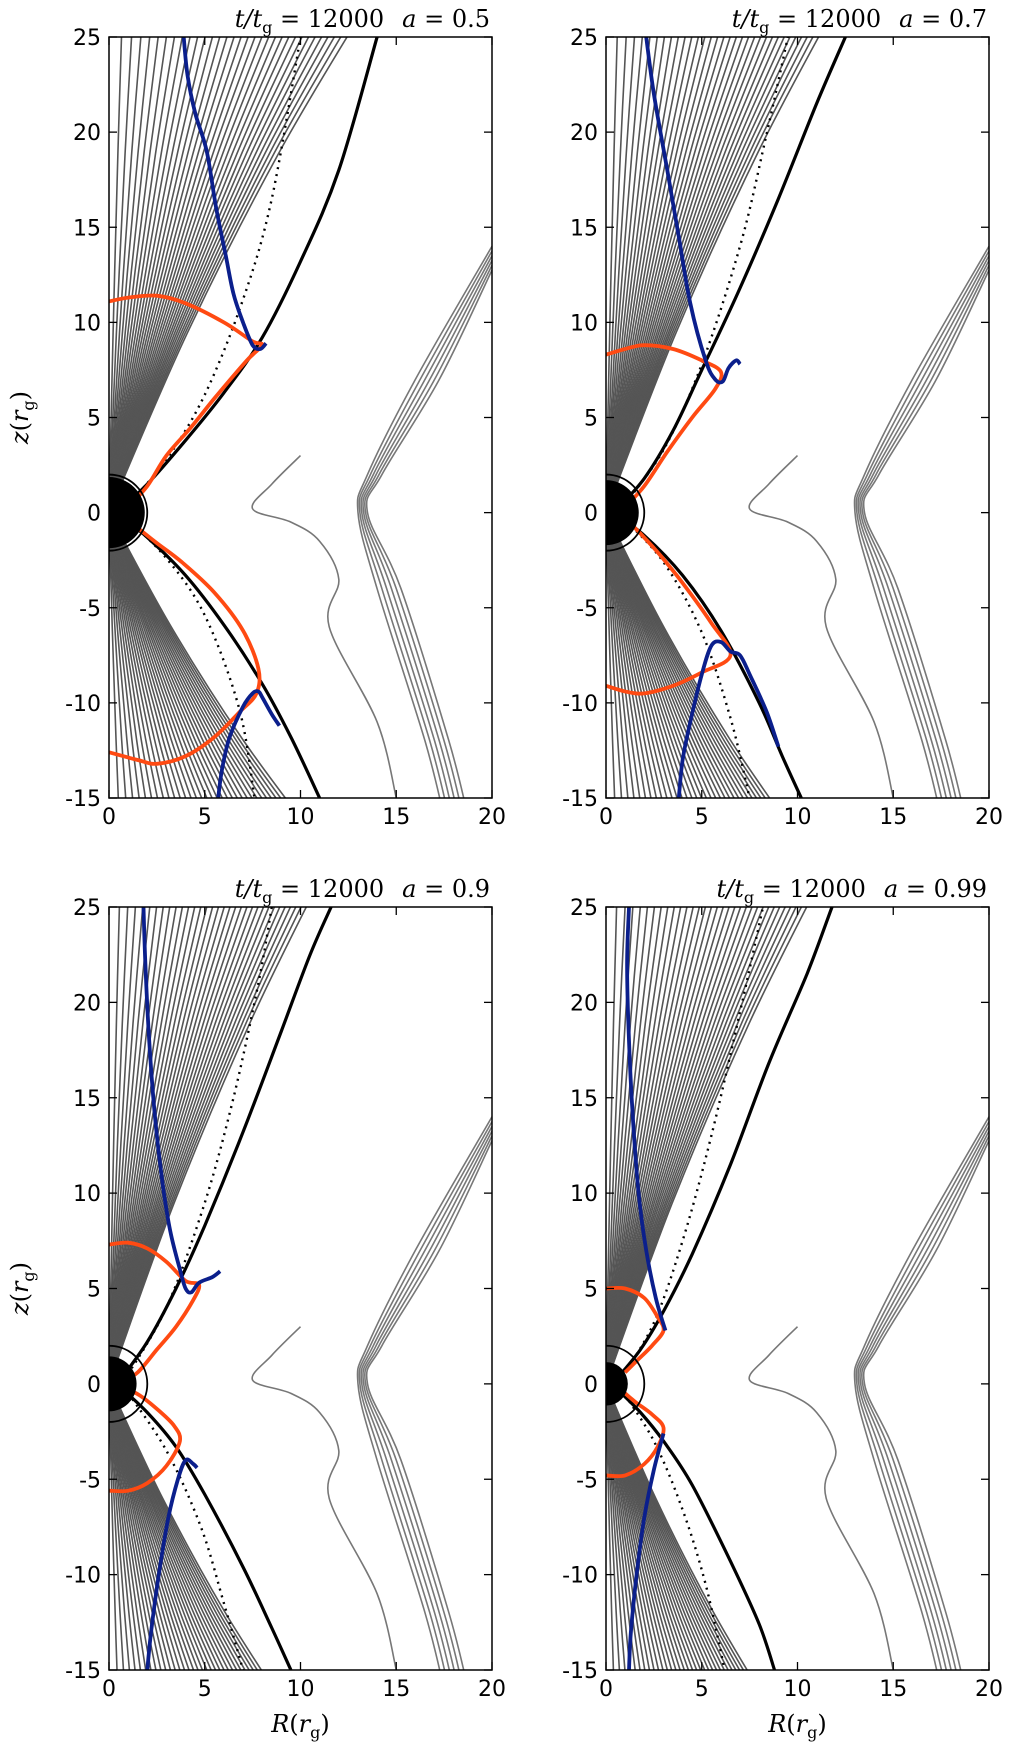  I want to click on ylabel-open: (, so click(20, 1297).